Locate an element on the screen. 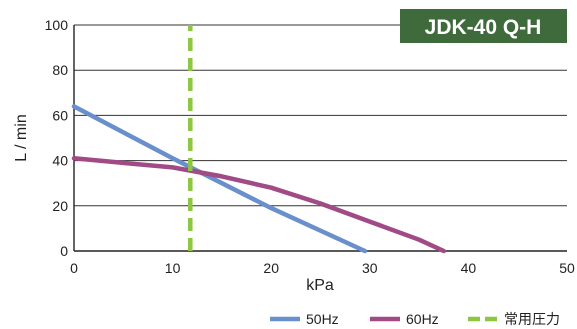  x-axis-ticks: 0 10 20 30 40 50 is located at coordinates (322, 268).